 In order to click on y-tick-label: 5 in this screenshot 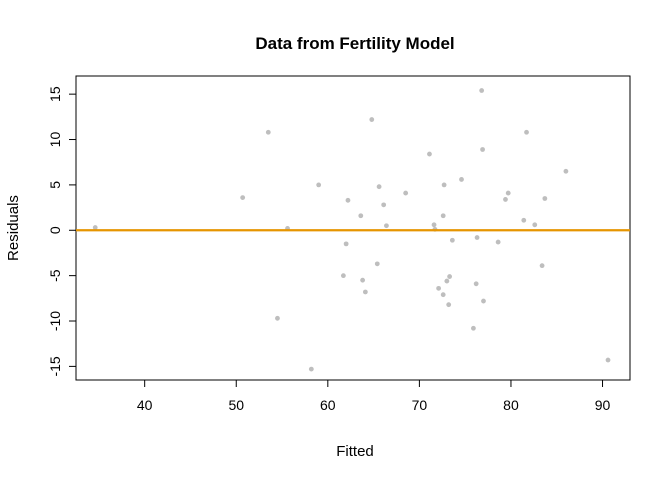, I will do `click(55, 185)`.